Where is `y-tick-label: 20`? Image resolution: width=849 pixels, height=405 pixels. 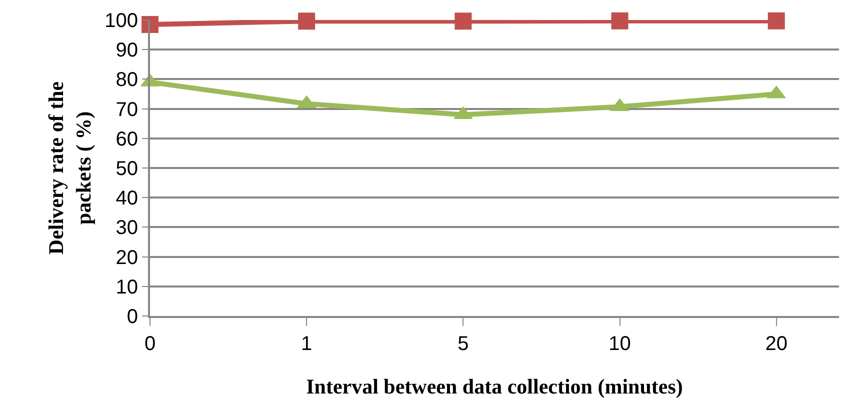
y-tick-label: 20 is located at coordinates (127, 257).